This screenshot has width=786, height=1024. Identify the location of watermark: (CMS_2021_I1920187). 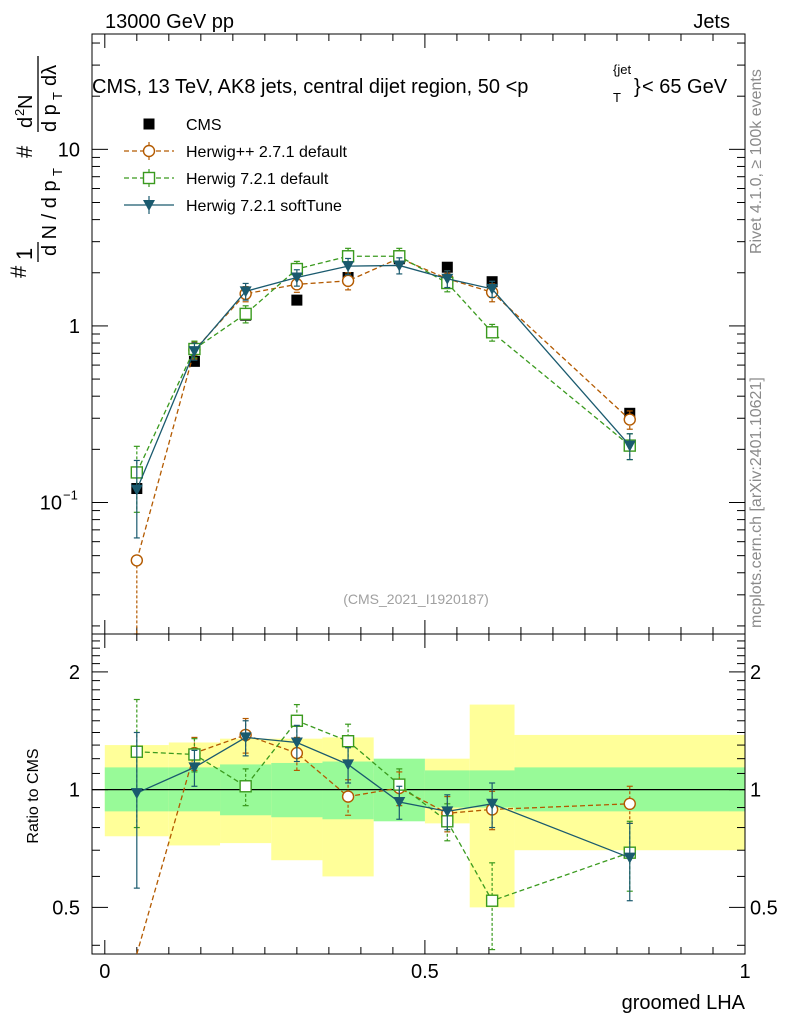
(416, 599).